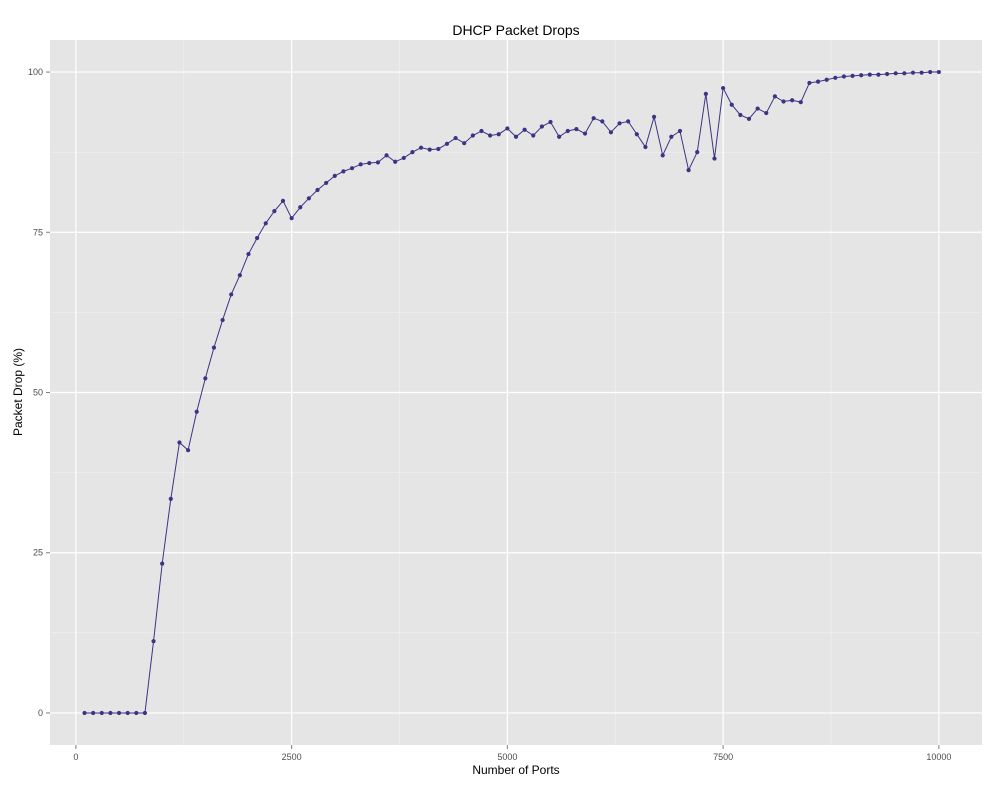 Image resolution: width=1000 pixels, height=788 pixels. I want to click on y-axis-title: Packet Drop (%), so click(18, 392).